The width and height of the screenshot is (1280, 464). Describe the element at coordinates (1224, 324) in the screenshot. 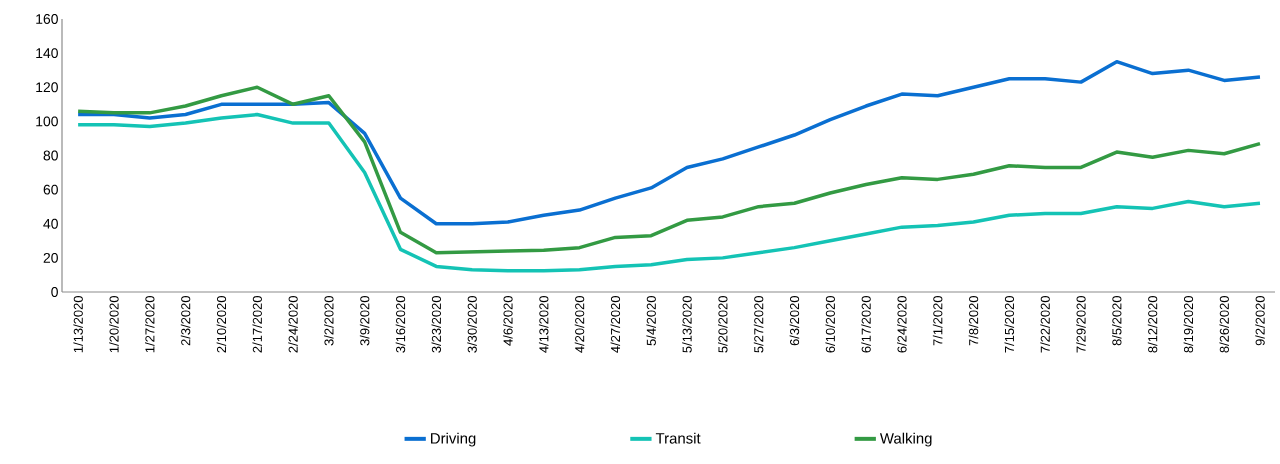

I see `x-tick-label: 8/26/2020` at that location.